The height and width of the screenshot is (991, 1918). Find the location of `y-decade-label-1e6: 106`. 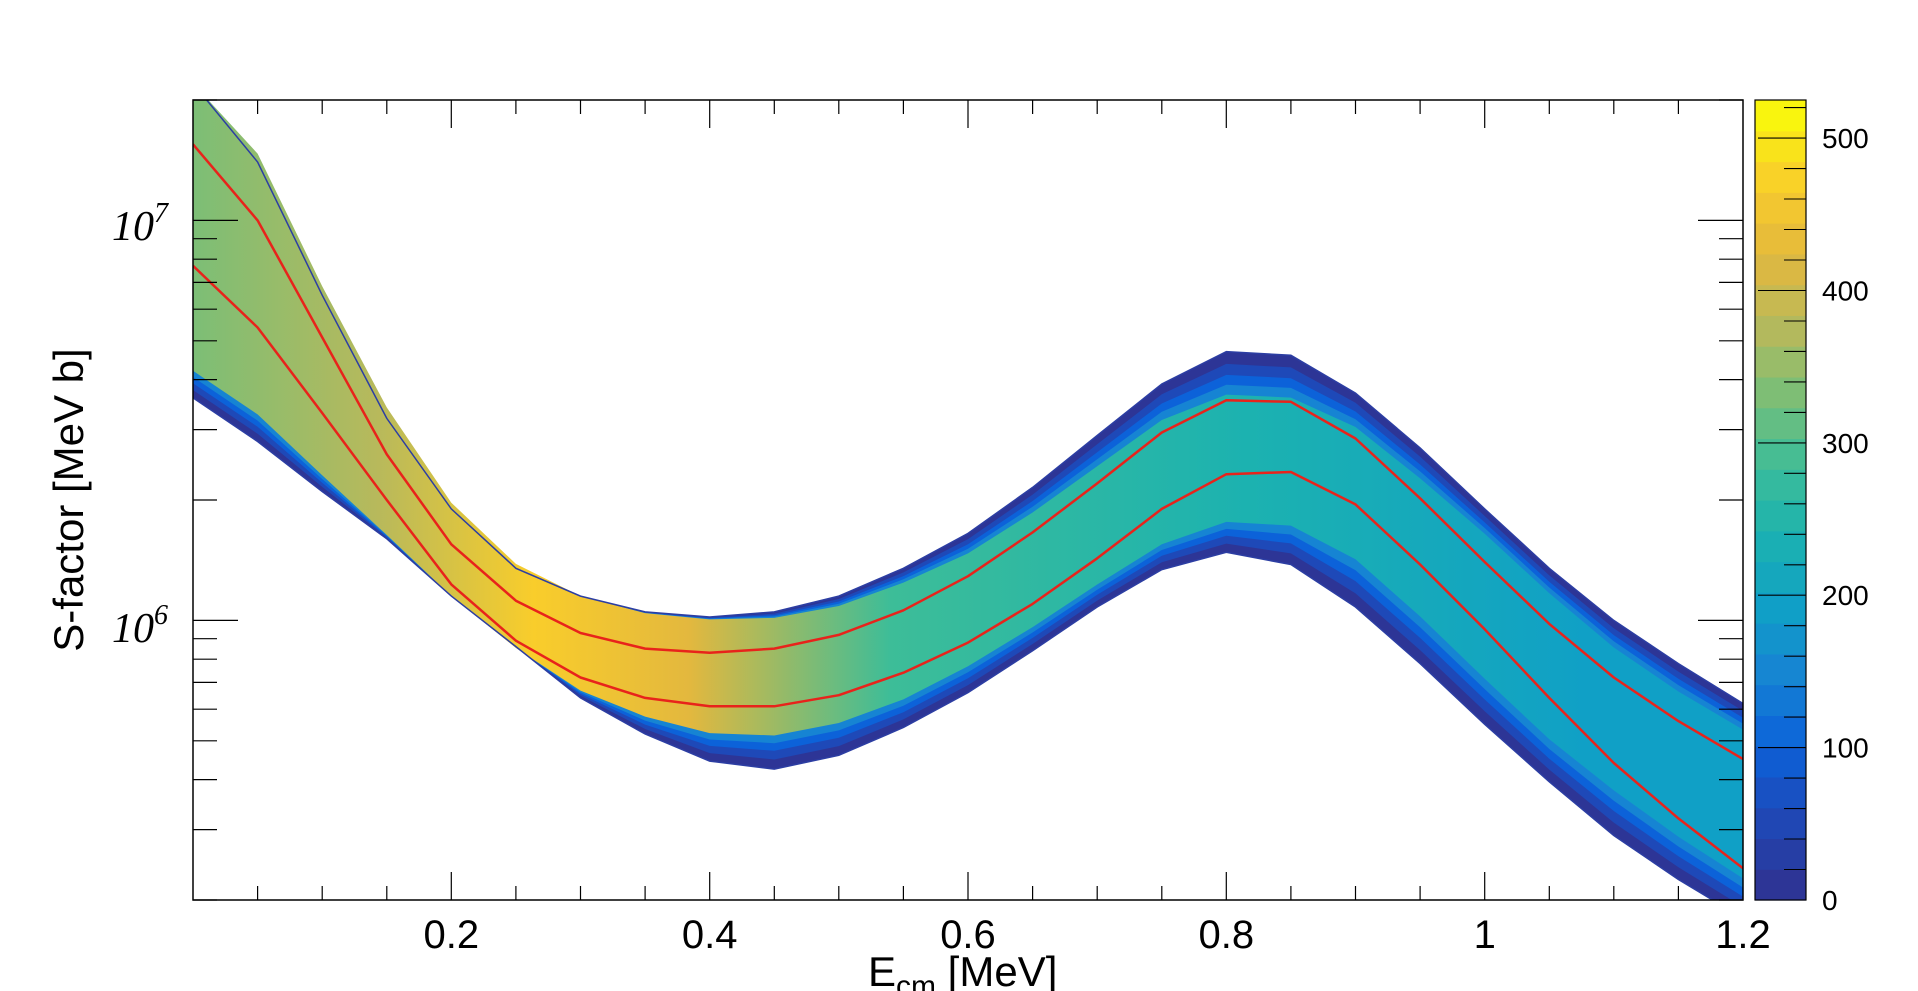

y-decade-label-1e6: 106 is located at coordinates (140, 626).